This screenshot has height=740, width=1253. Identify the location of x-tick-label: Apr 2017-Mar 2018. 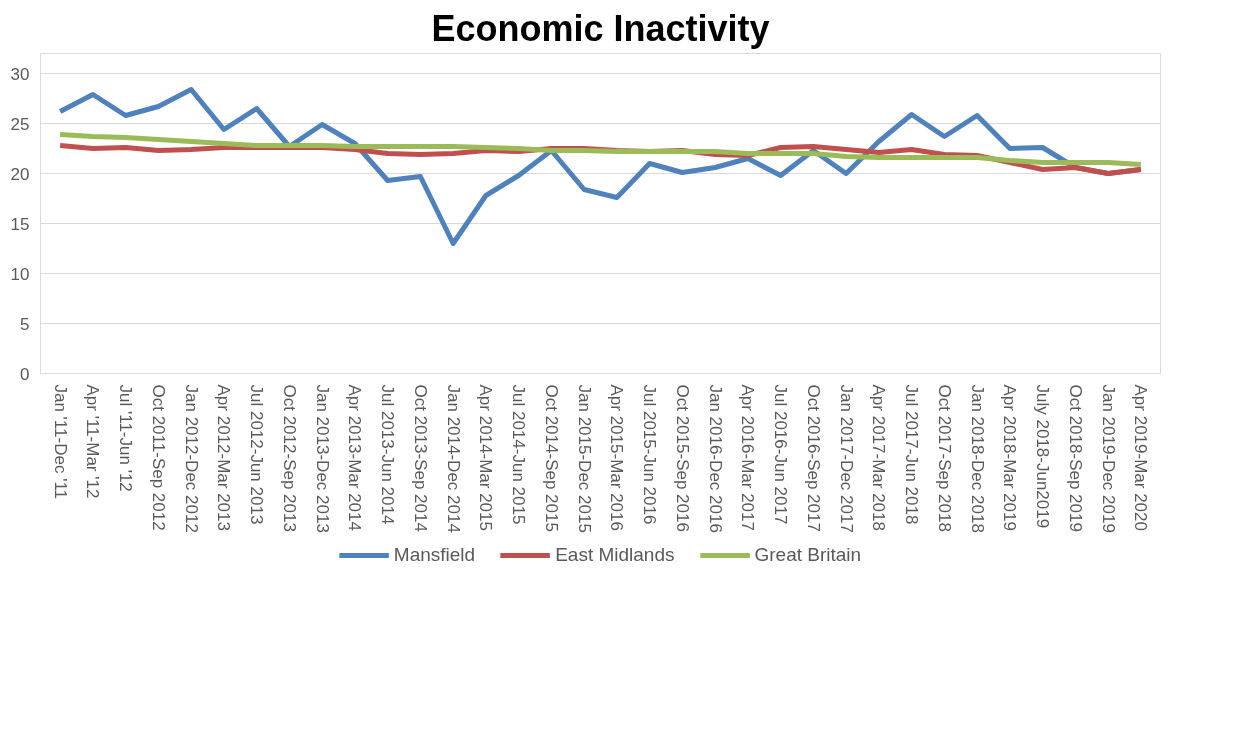
(879, 457).